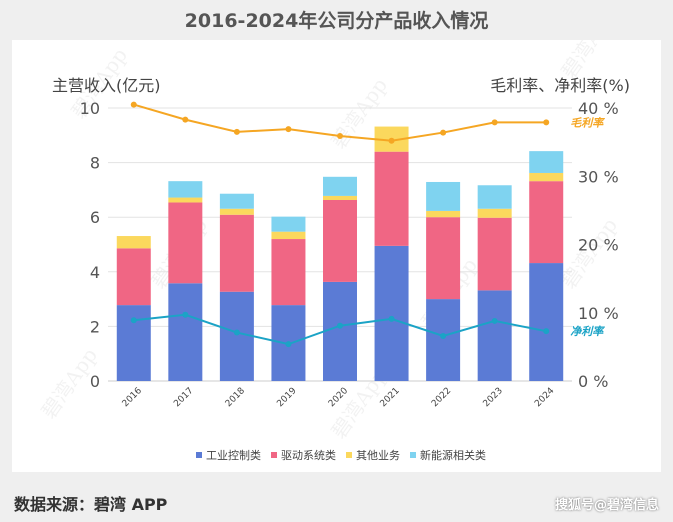  I want to click on line-label: 净利率, so click(587, 331).